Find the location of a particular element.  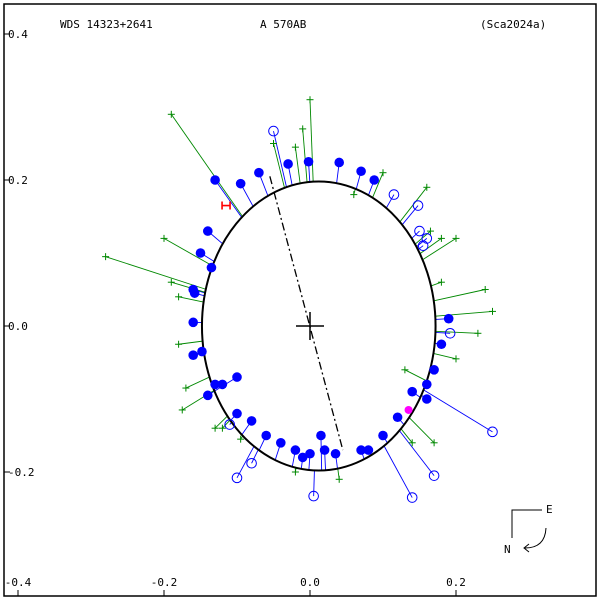

red-marker is located at coordinates (226, 205).